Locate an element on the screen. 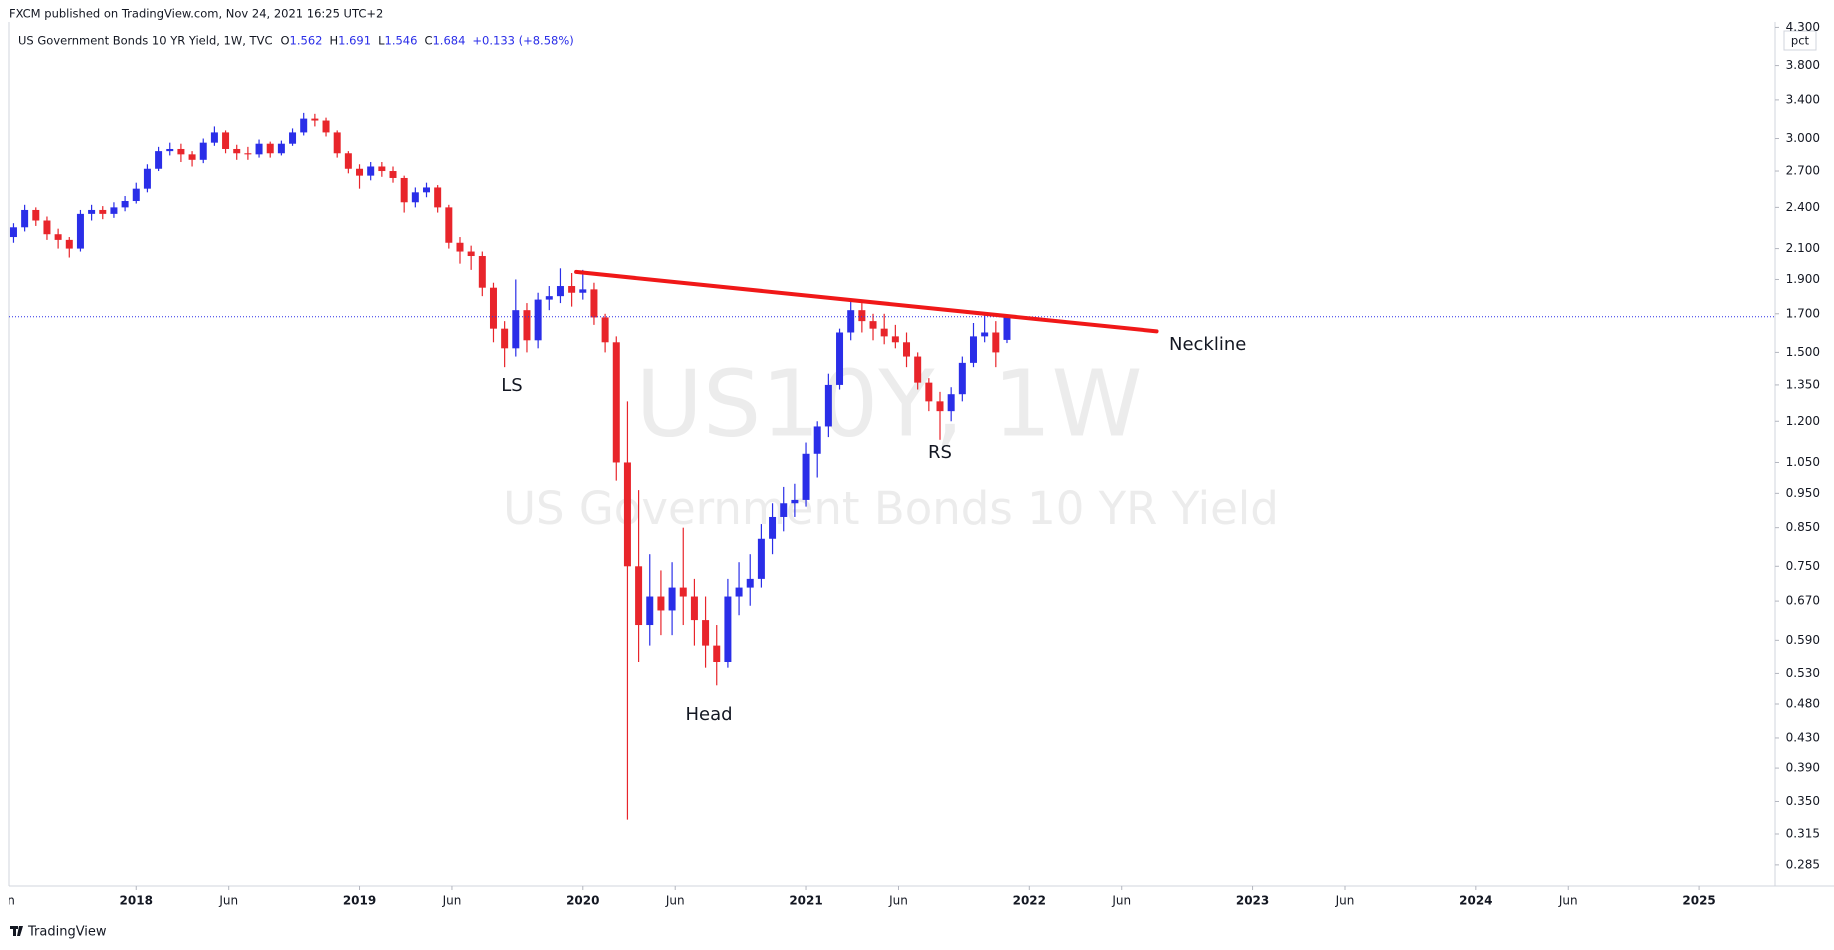  x-tick-label: 2021 is located at coordinates (805, 901).